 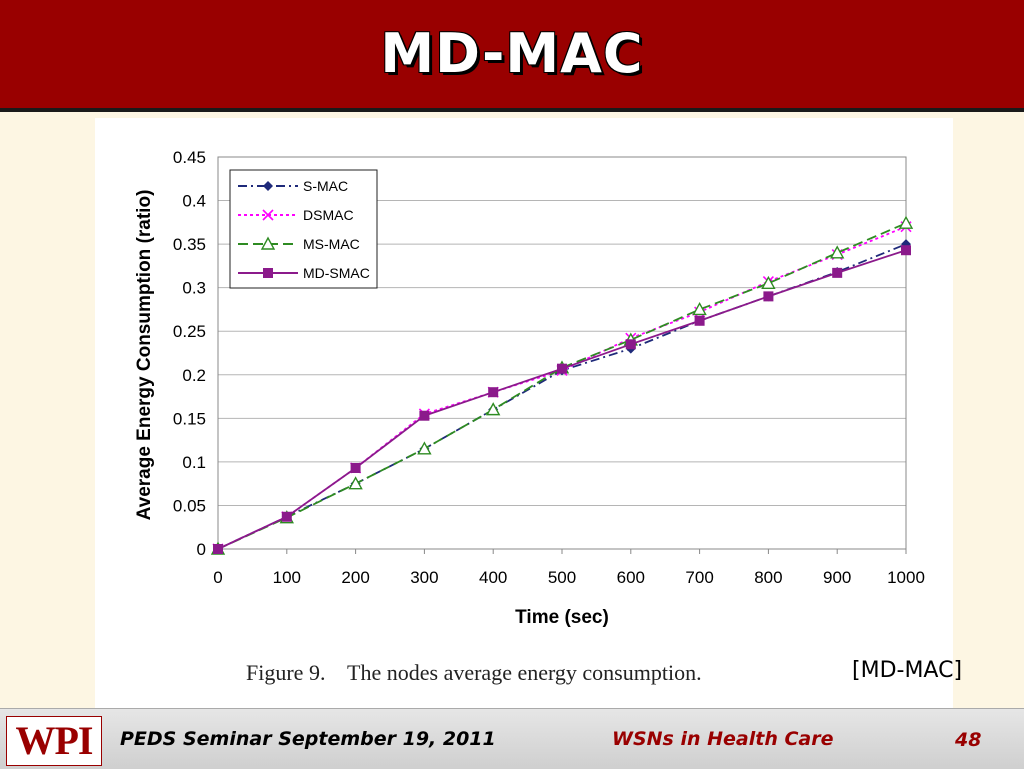 What do you see at coordinates (723, 739) in the screenshot?
I see `footer-topic: WSNs in Health Care` at bounding box center [723, 739].